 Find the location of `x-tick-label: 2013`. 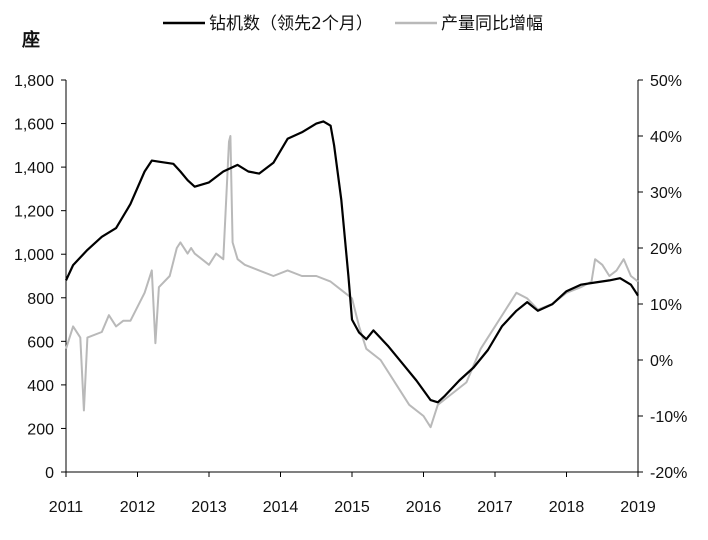

x-tick-label: 2013 is located at coordinates (209, 507).